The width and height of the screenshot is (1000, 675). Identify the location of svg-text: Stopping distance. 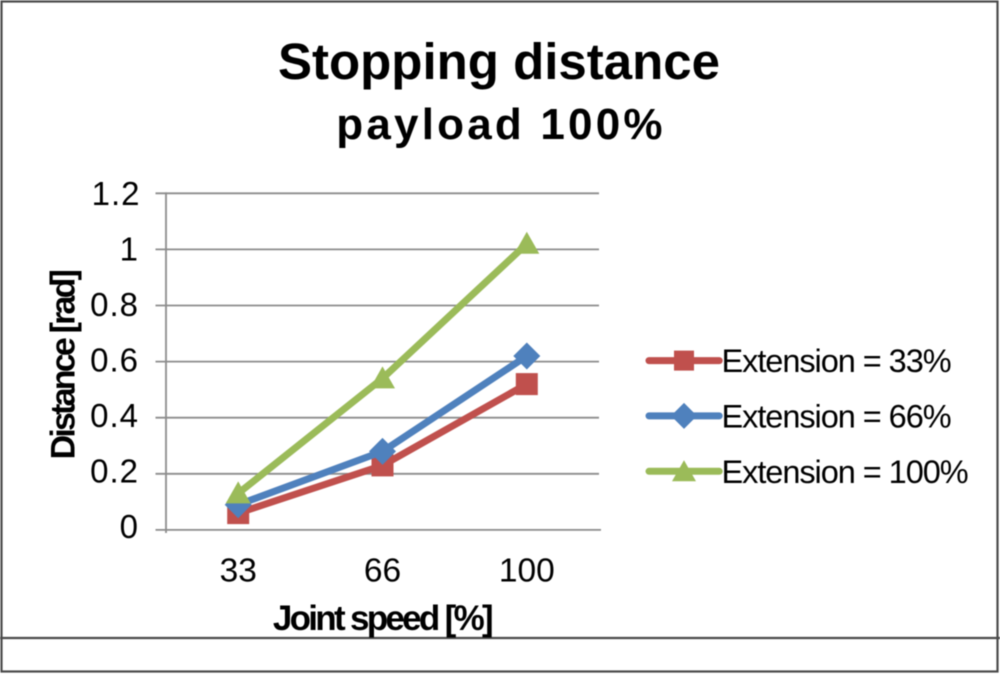
(499, 61).